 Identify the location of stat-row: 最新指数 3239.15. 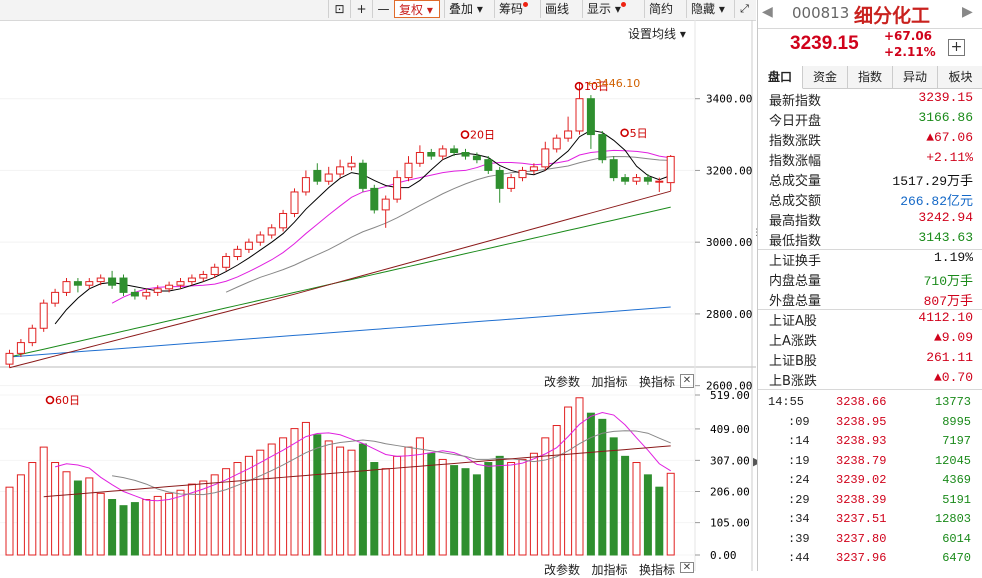
(870, 99).